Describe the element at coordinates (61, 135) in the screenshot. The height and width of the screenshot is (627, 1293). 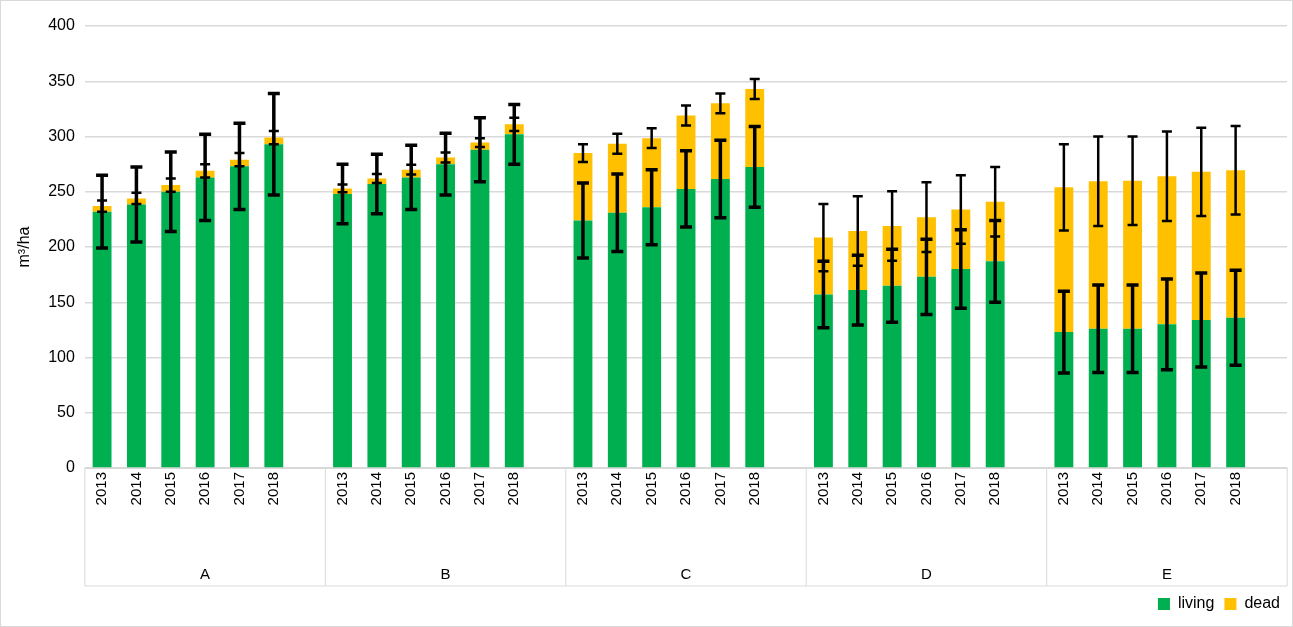
I see `y-tick-label: 300` at that location.